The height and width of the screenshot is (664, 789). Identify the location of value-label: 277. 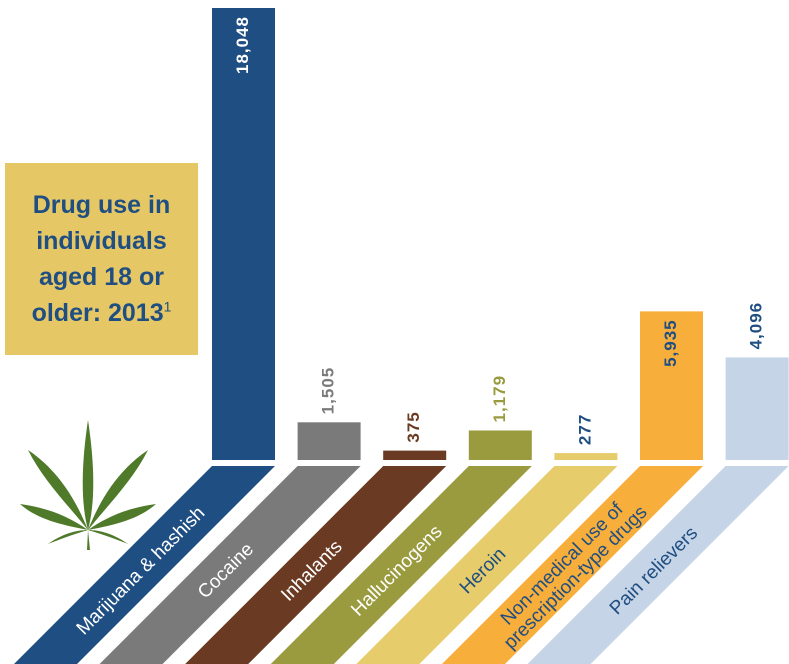
(584, 429).